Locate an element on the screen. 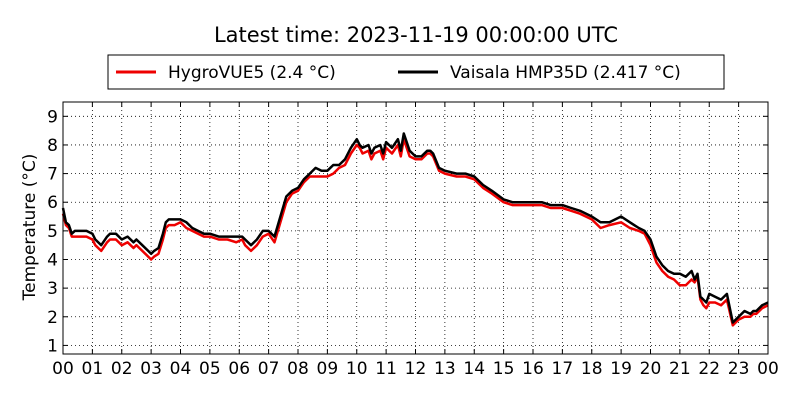  x-tick-label: 03 is located at coordinates (151, 369).